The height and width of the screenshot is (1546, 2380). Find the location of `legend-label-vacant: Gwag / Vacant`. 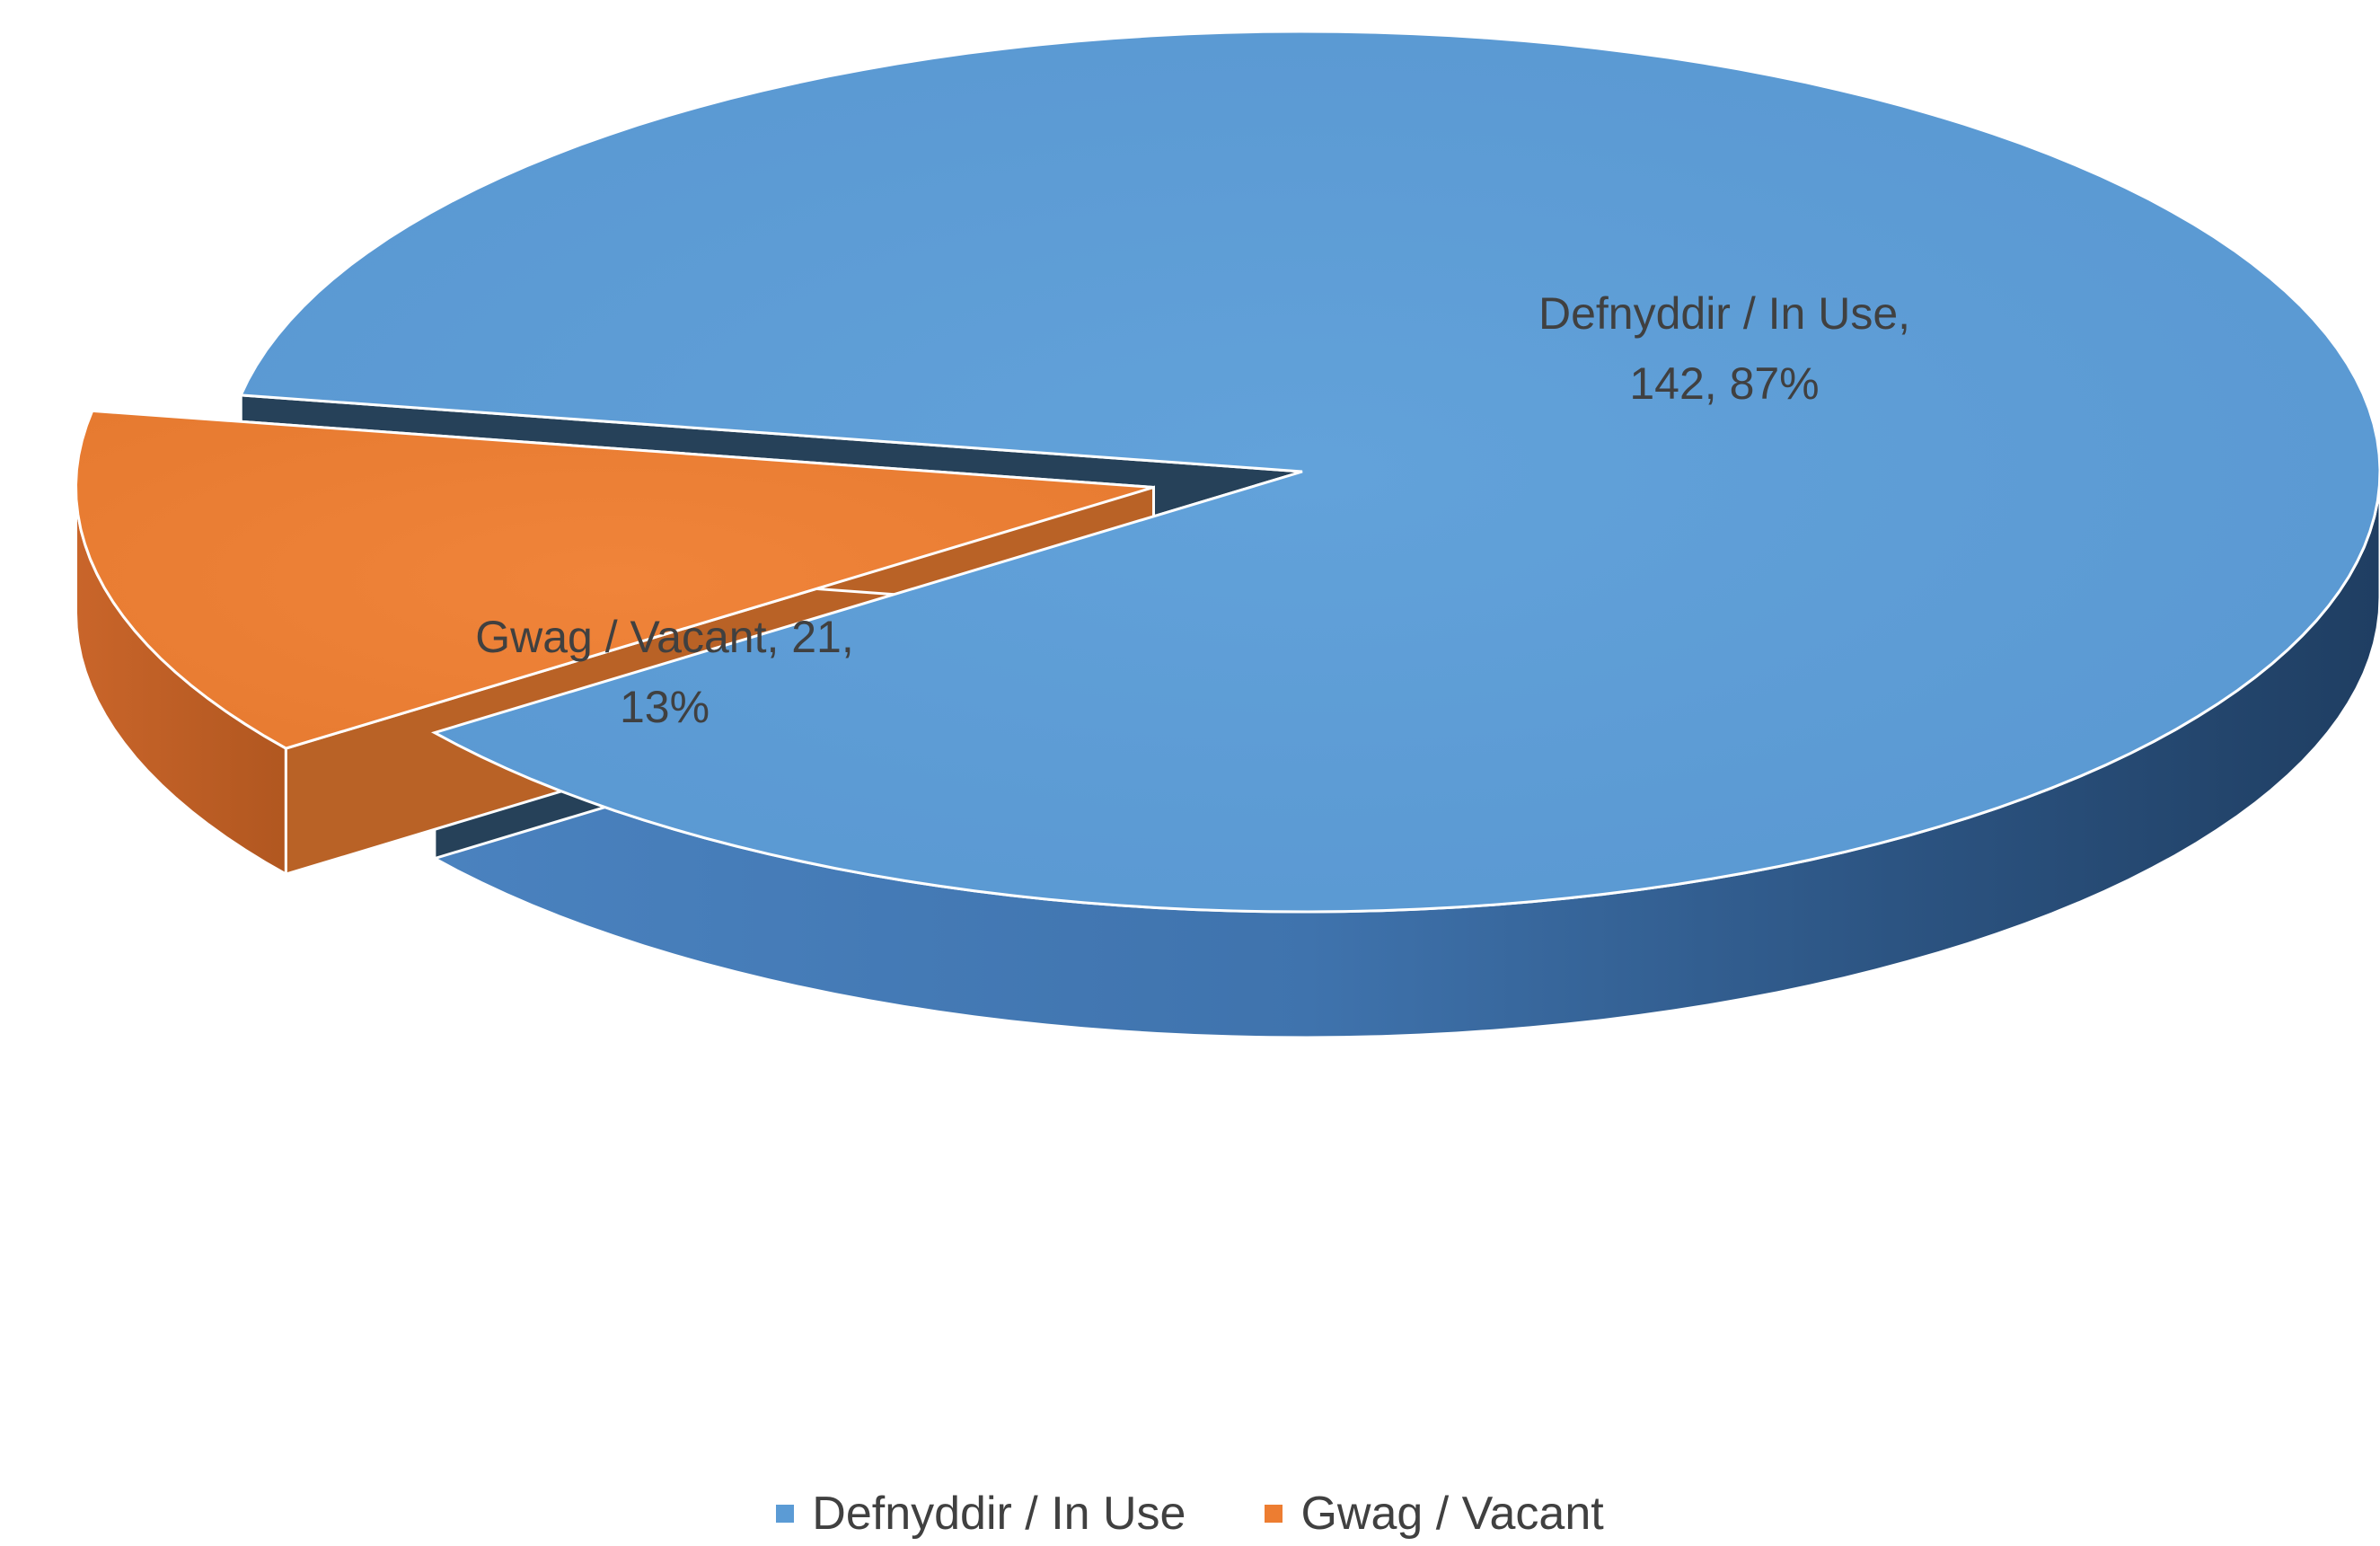

legend-label-vacant: Gwag / Vacant is located at coordinates (1452, 1514).